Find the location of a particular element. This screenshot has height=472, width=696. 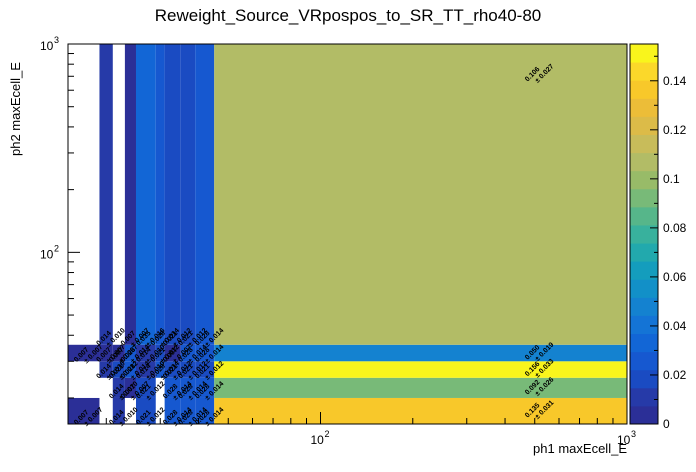

colorbar-tick-label: 0.04 is located at coordinates (675, 326).